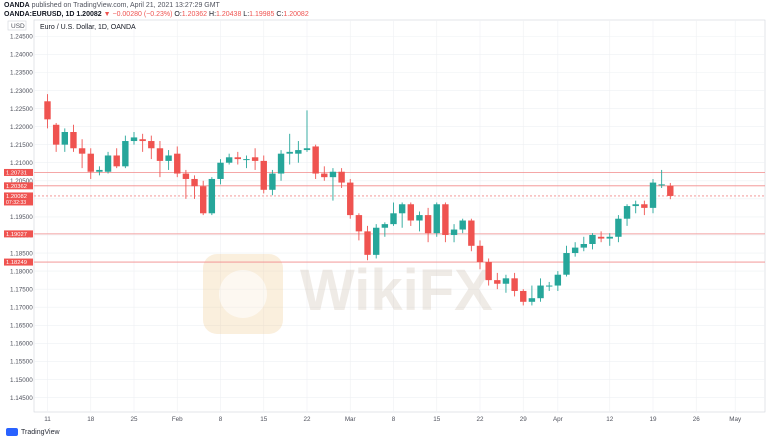 This screenshot has width=768, height=442. What do you see at coordinates (21, 91) in the screenshot?
I see `y-tick-label: 1.23000` at bounding box center [21, 91].